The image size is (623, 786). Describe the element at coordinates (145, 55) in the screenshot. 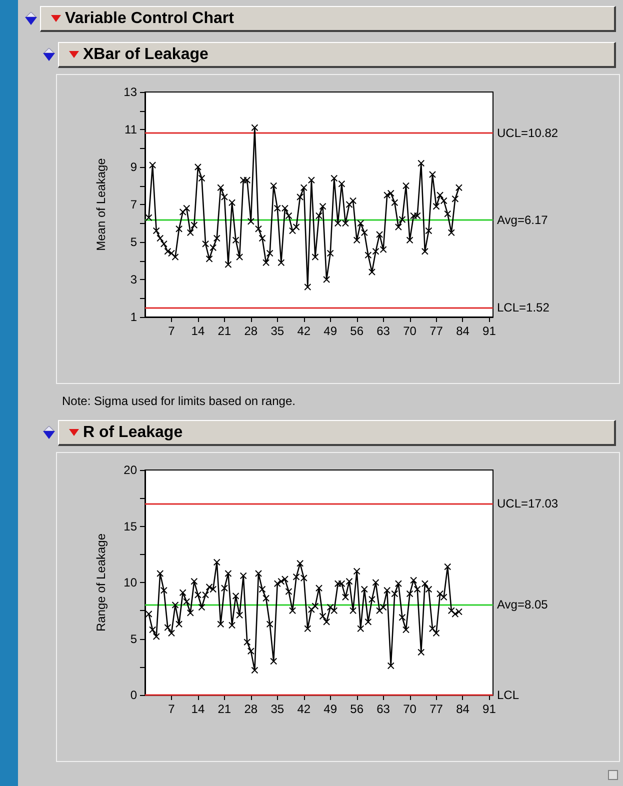

I see `chart-subtitle: XBar of Leakage` at that location.